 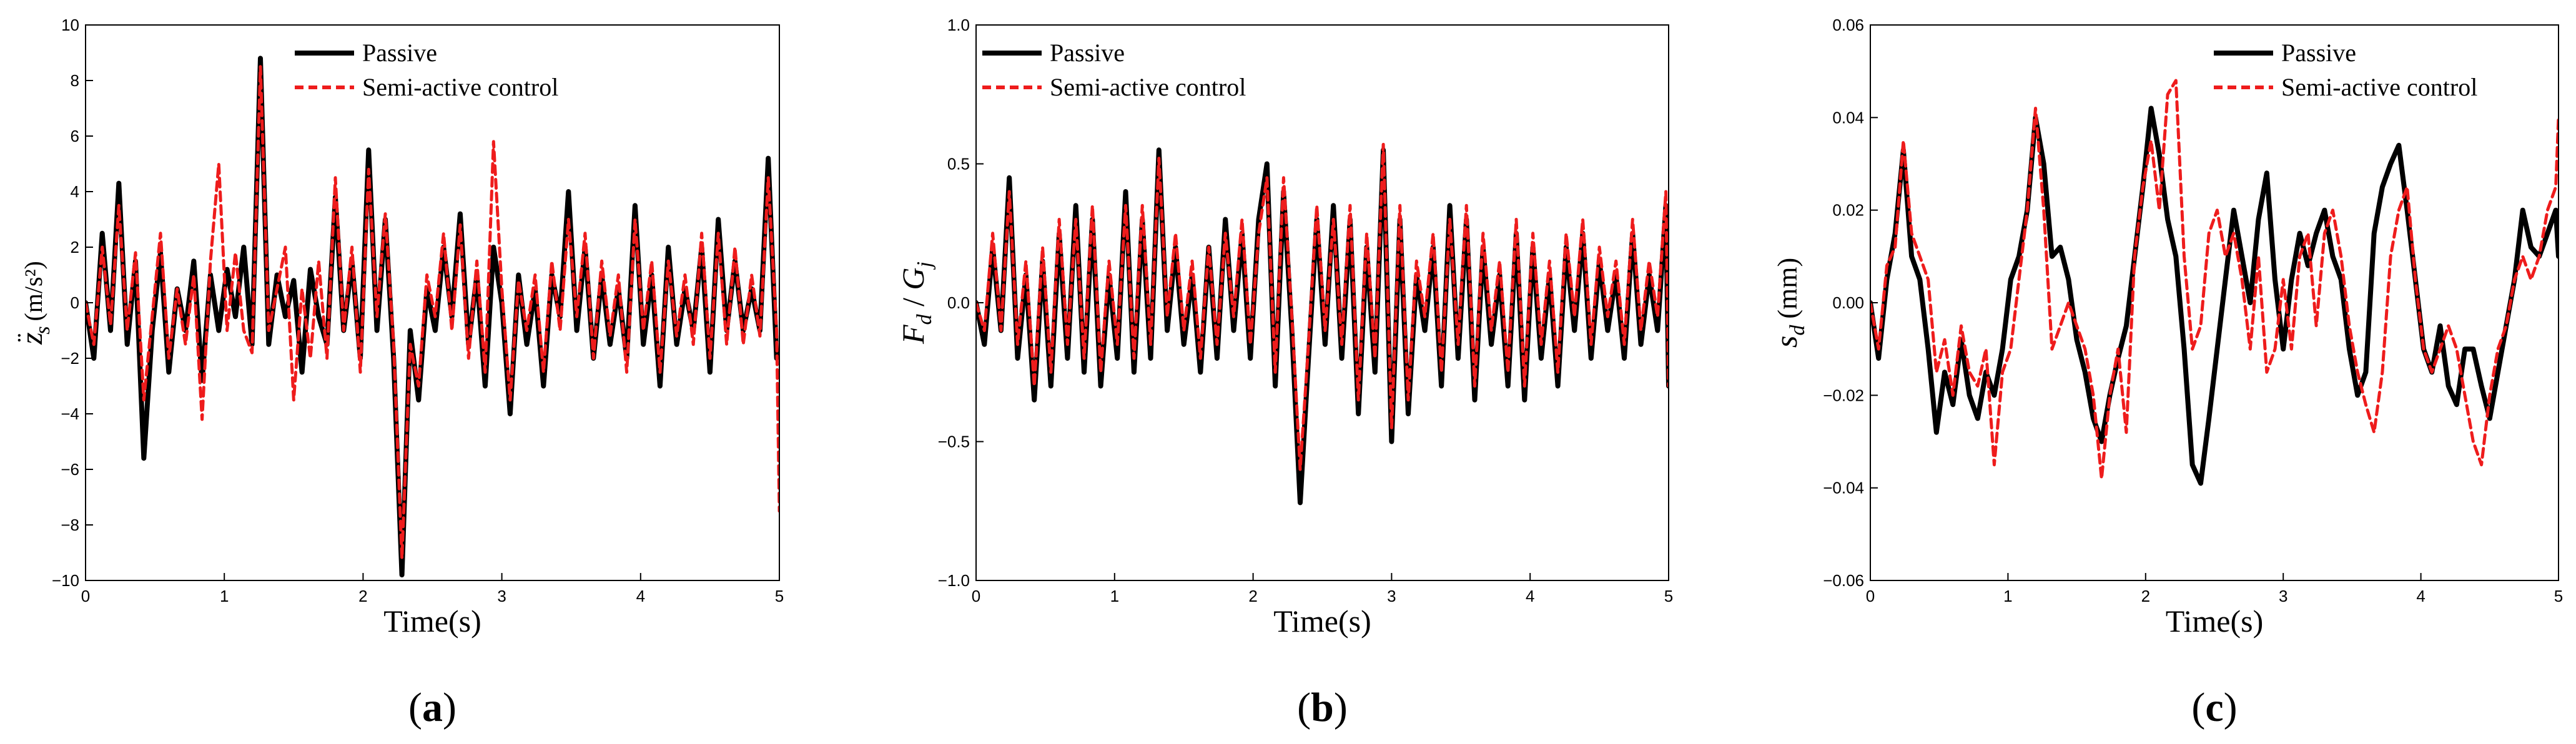 I want to click on y-tick-label: 10, so click(x=70, y=25).